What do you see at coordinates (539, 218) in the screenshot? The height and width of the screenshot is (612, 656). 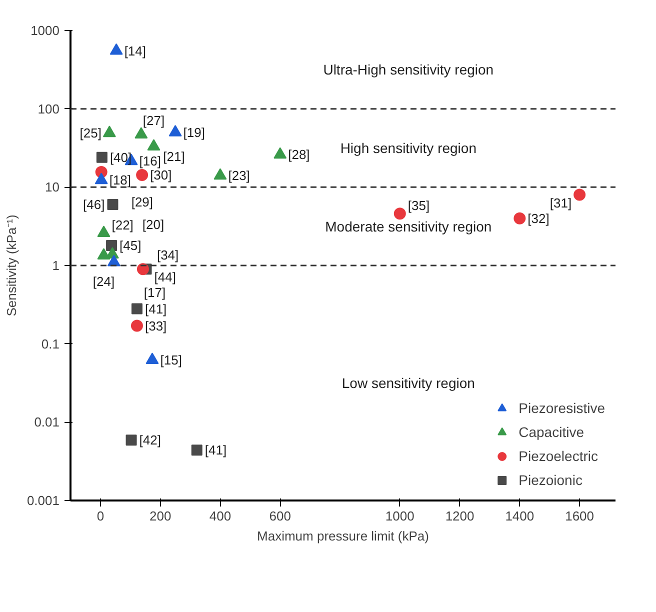 I see `annotation: [32]` at bounding box center [539, 218].